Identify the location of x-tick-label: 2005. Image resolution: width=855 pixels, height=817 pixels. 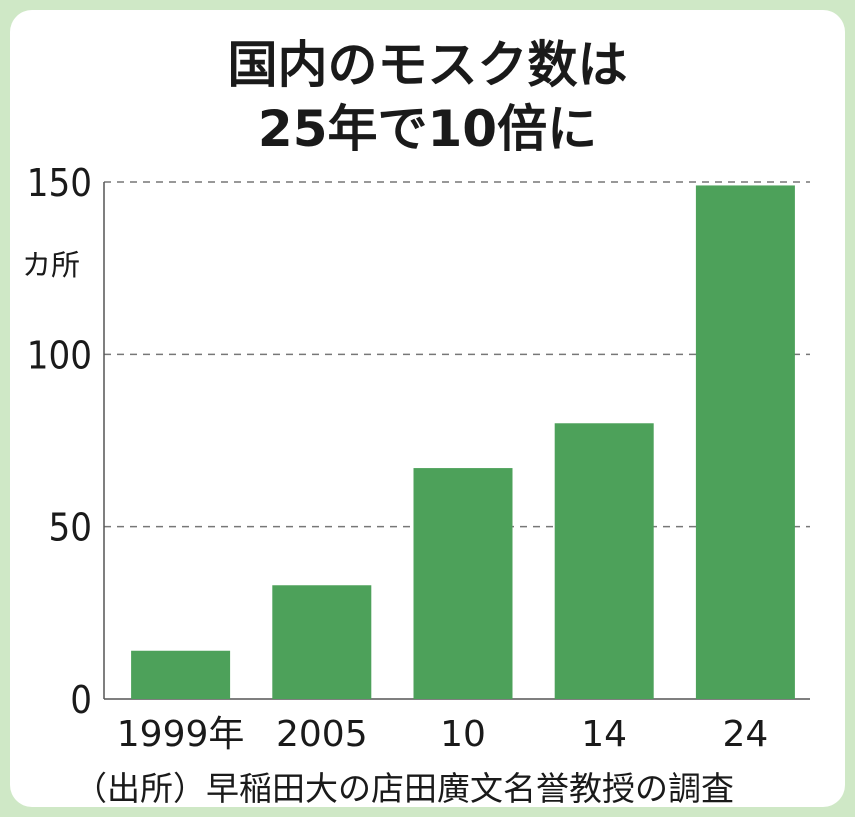
(322, 734).